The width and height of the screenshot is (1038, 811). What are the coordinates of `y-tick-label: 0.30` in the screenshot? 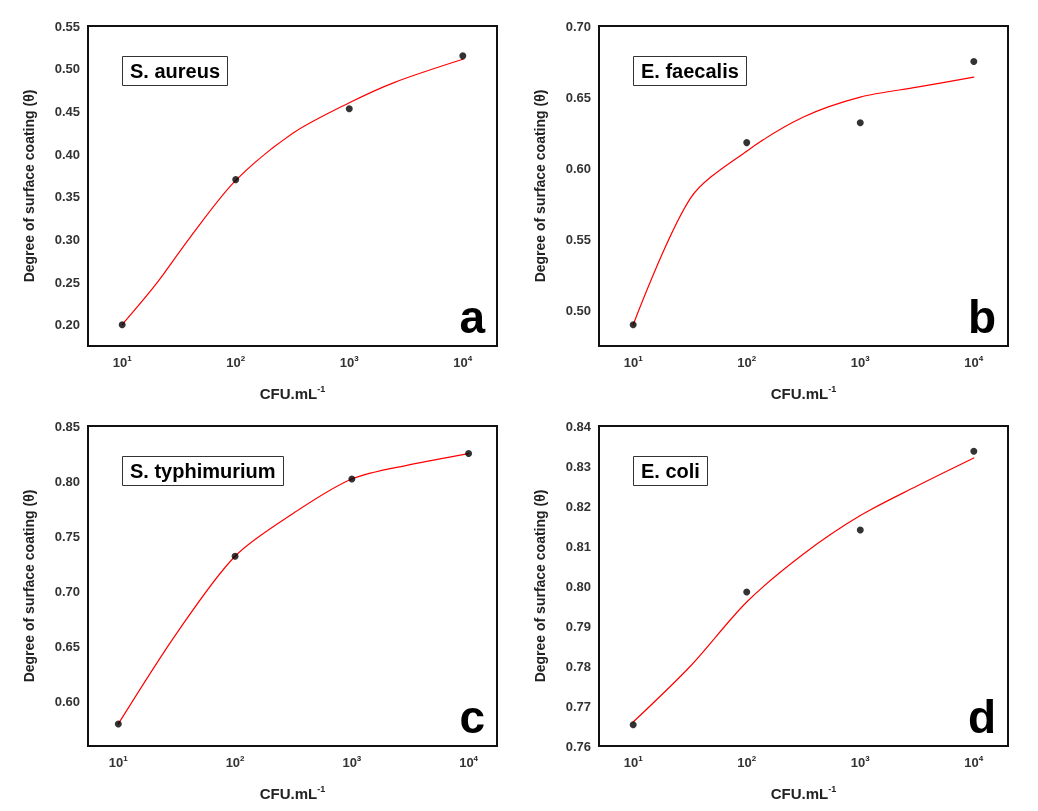 It's located at (67, 239).